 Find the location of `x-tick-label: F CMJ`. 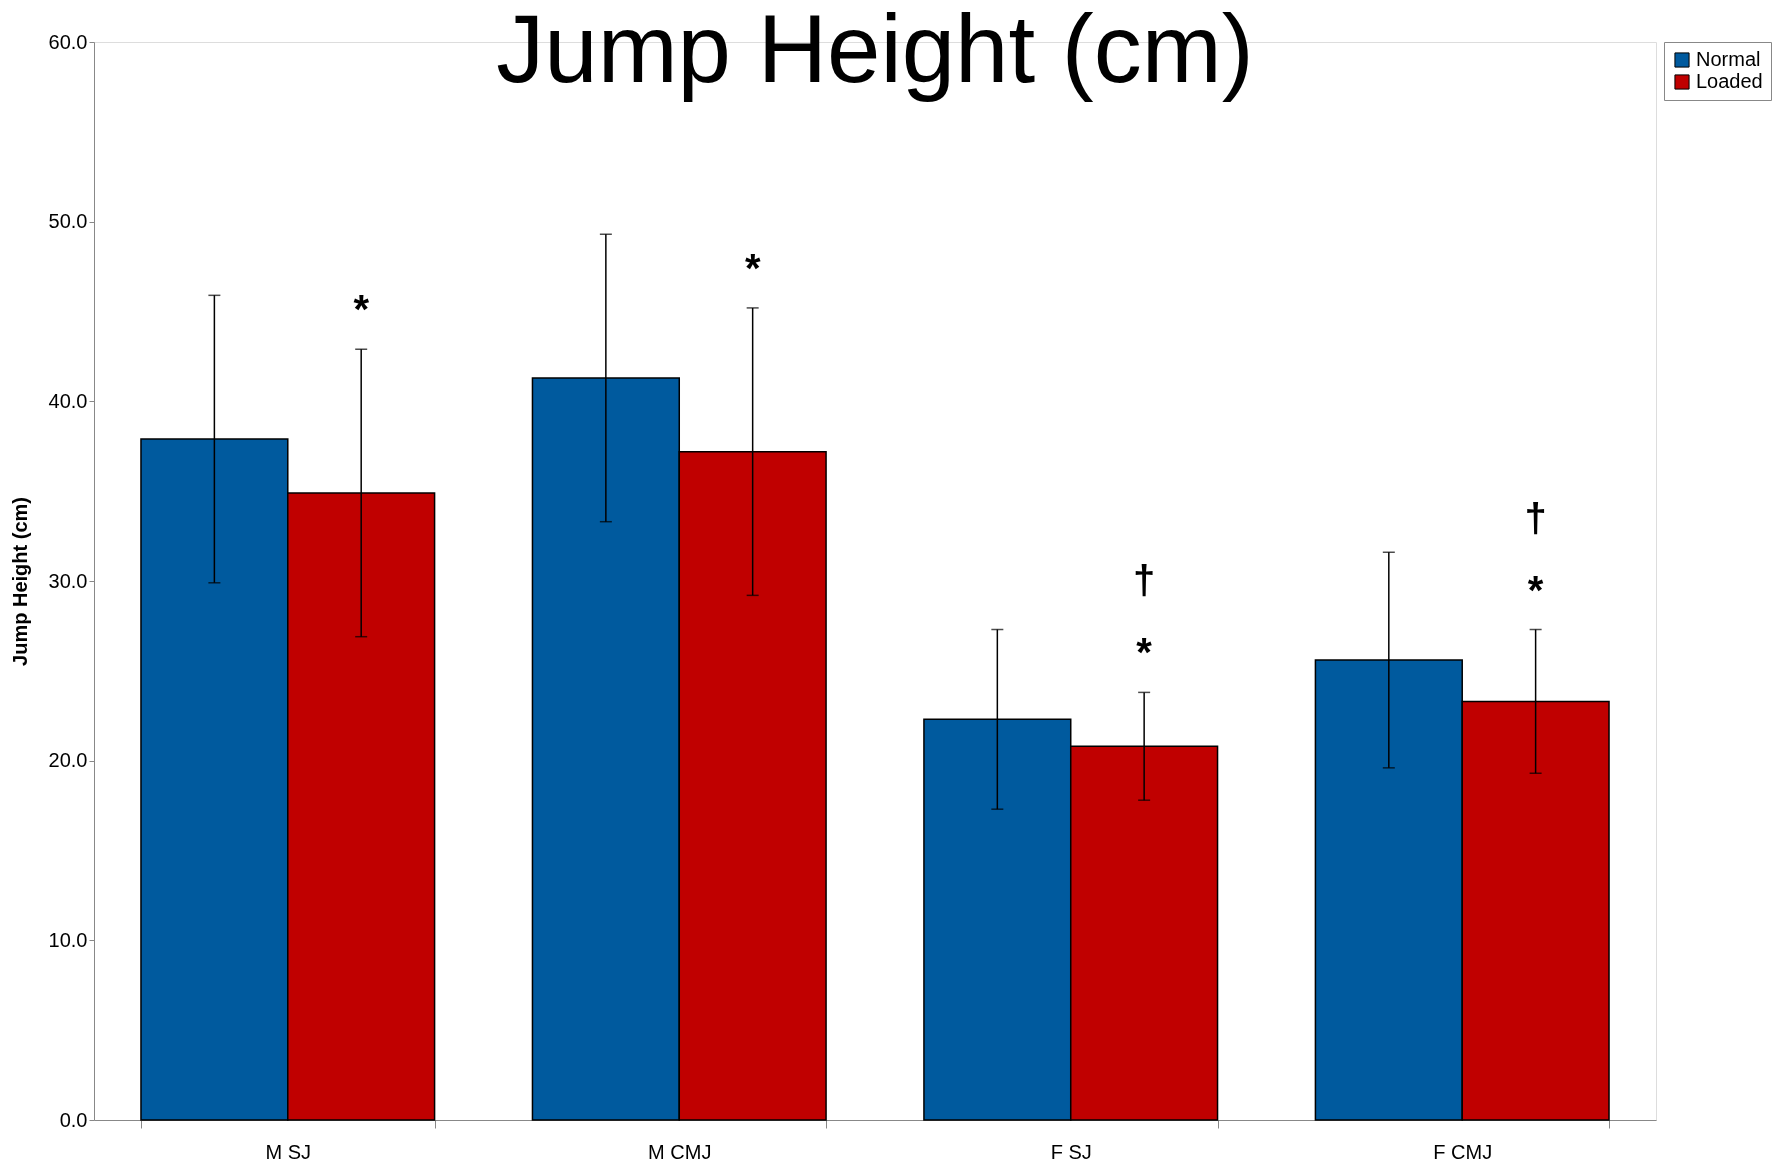

x-tick-label: F CMJ is located at coordinates (1463, 1151).